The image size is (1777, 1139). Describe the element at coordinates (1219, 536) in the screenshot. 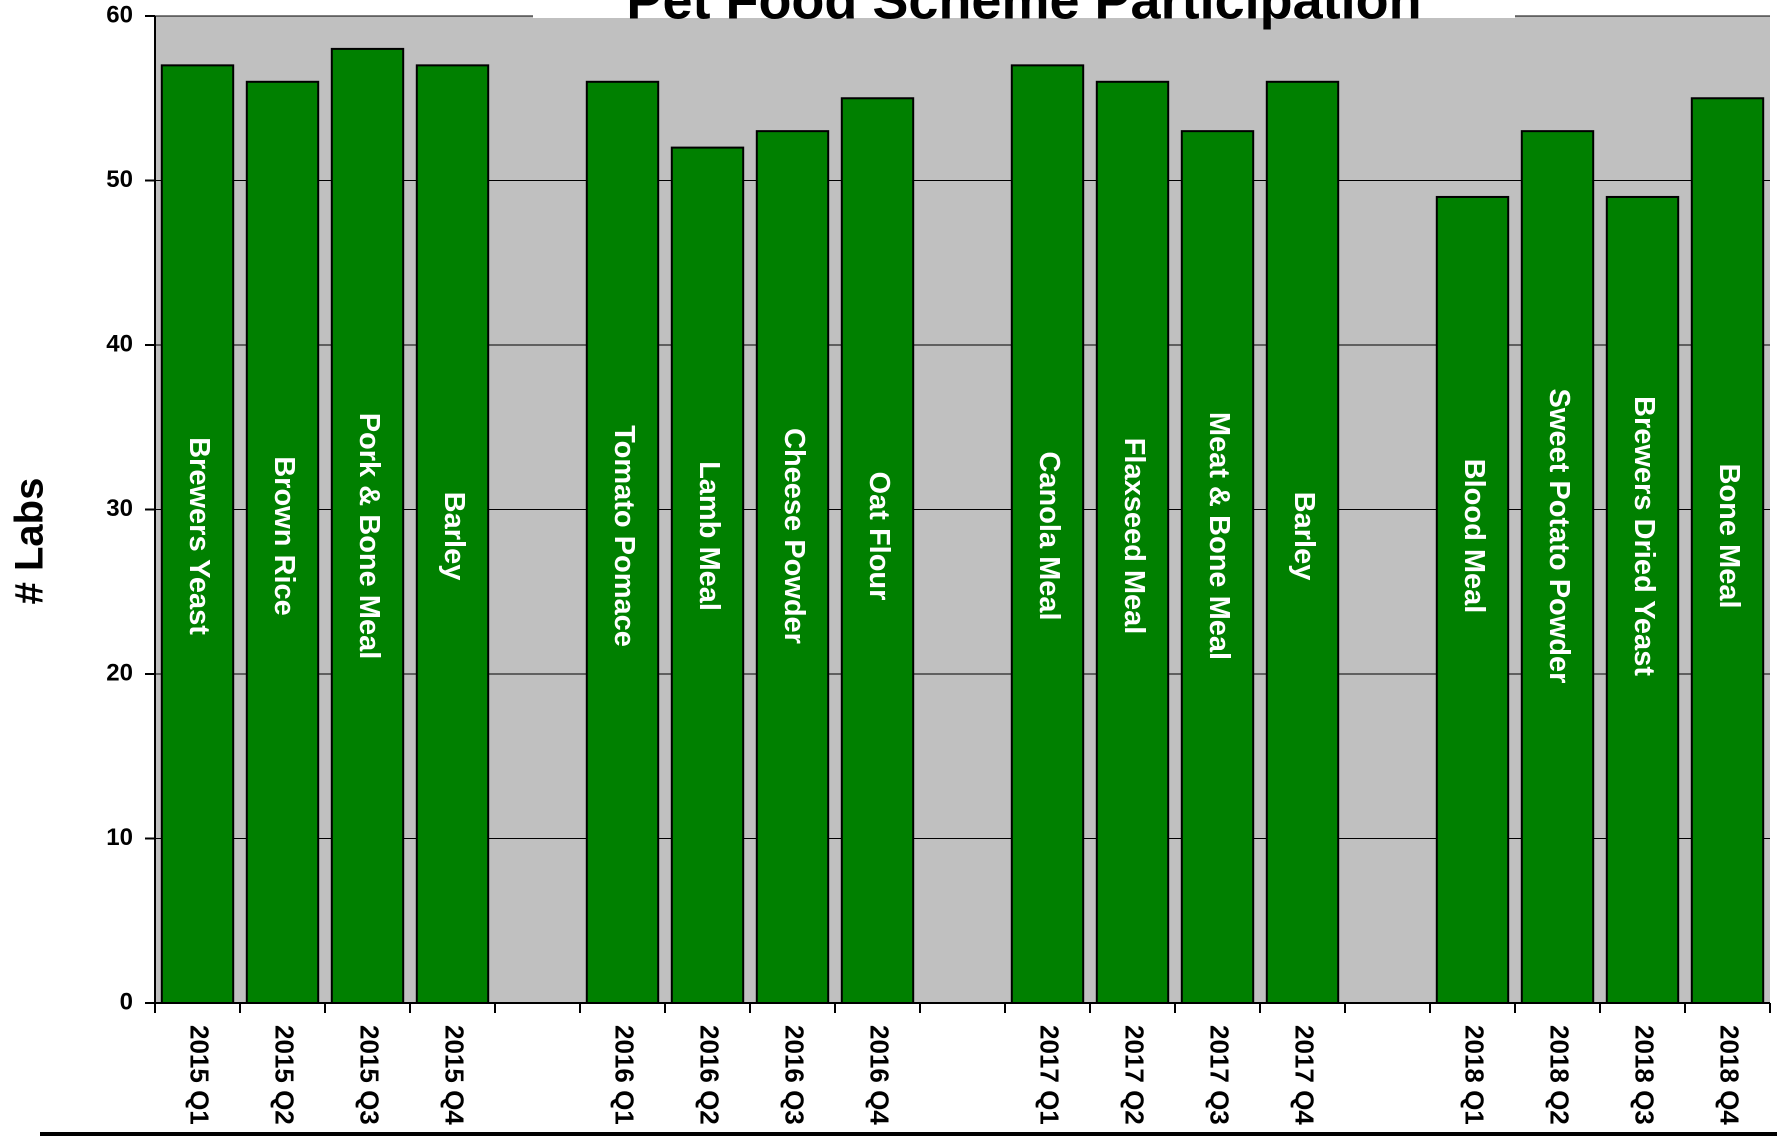

I see `bar-label: Meat & Bone Meal` at that location.